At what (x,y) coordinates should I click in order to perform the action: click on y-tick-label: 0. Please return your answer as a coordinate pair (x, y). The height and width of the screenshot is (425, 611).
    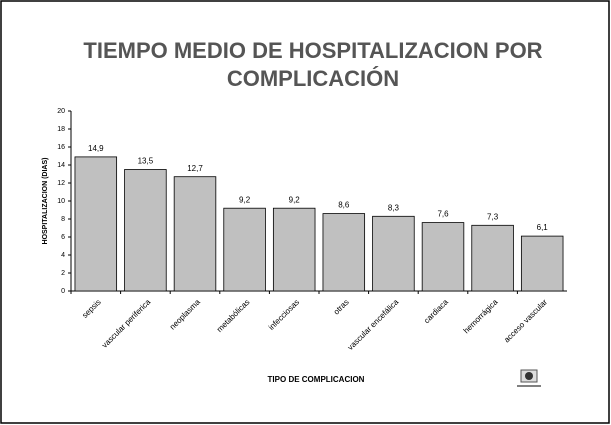
    Looking at the image, I should click on (63, 291).